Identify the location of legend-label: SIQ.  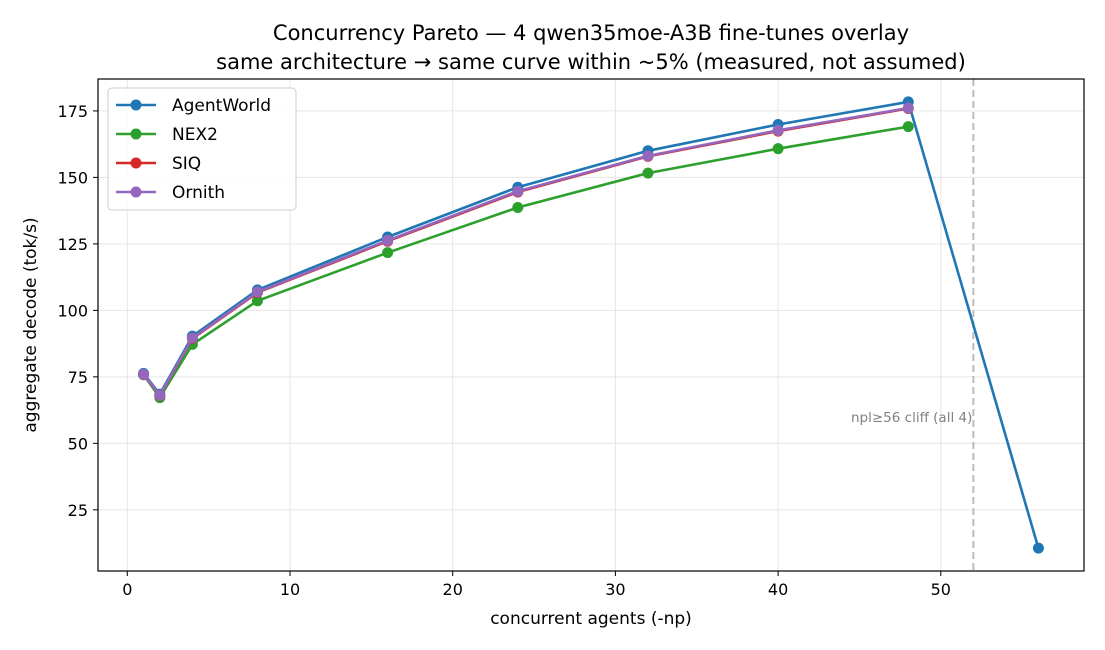
(186, 164).